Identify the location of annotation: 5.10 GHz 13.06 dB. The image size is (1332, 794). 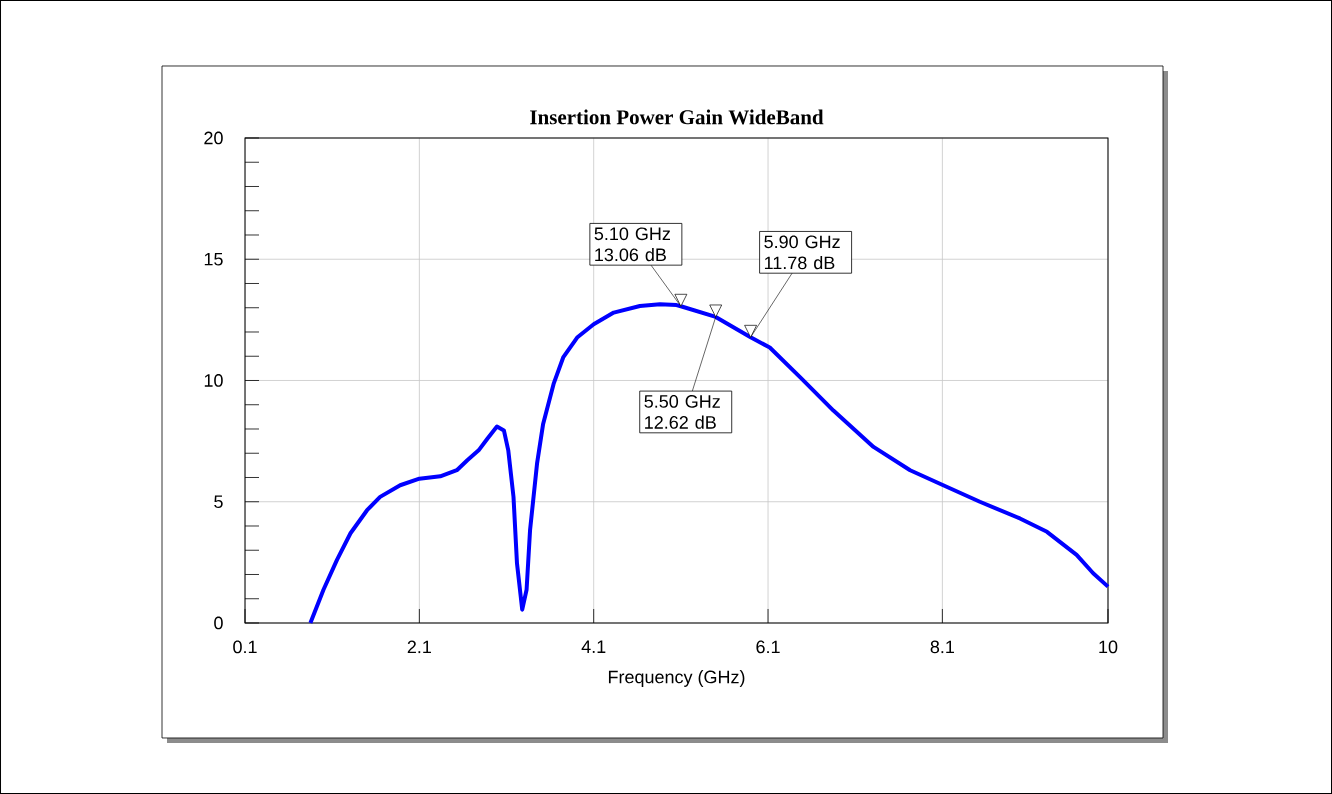
(632, 244).